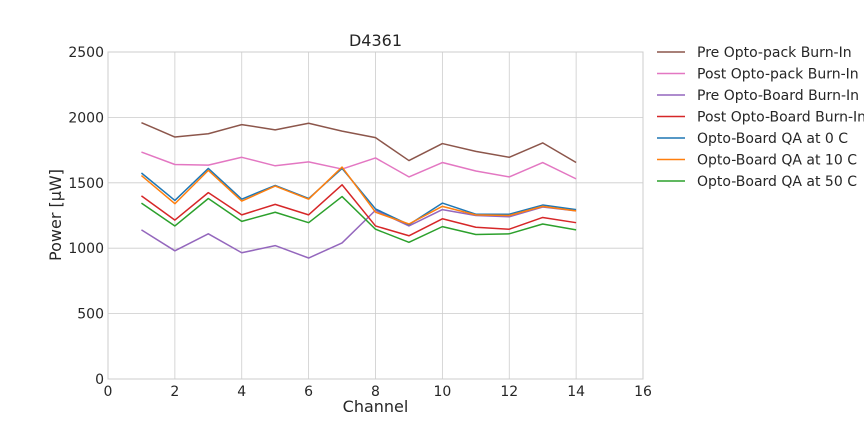 The width and height of the screenshot is (864, 432). What do you see at coordinates (99, 380) in the screenshot?
I see `y-tick-label: 0` at bounding box center [99, 380].